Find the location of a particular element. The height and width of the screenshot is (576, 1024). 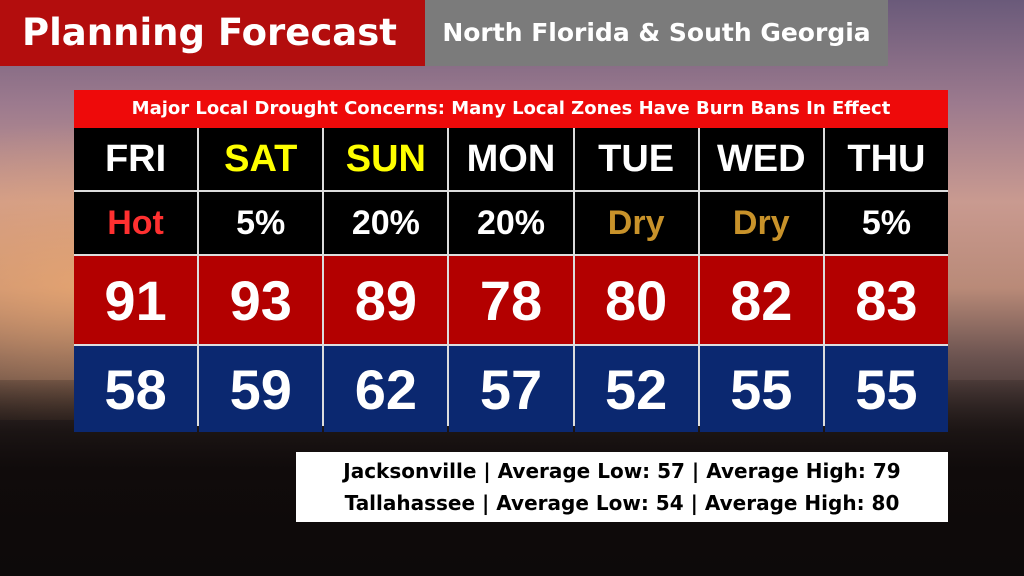

low-temp: 57 is located at coordinates (511, 389).